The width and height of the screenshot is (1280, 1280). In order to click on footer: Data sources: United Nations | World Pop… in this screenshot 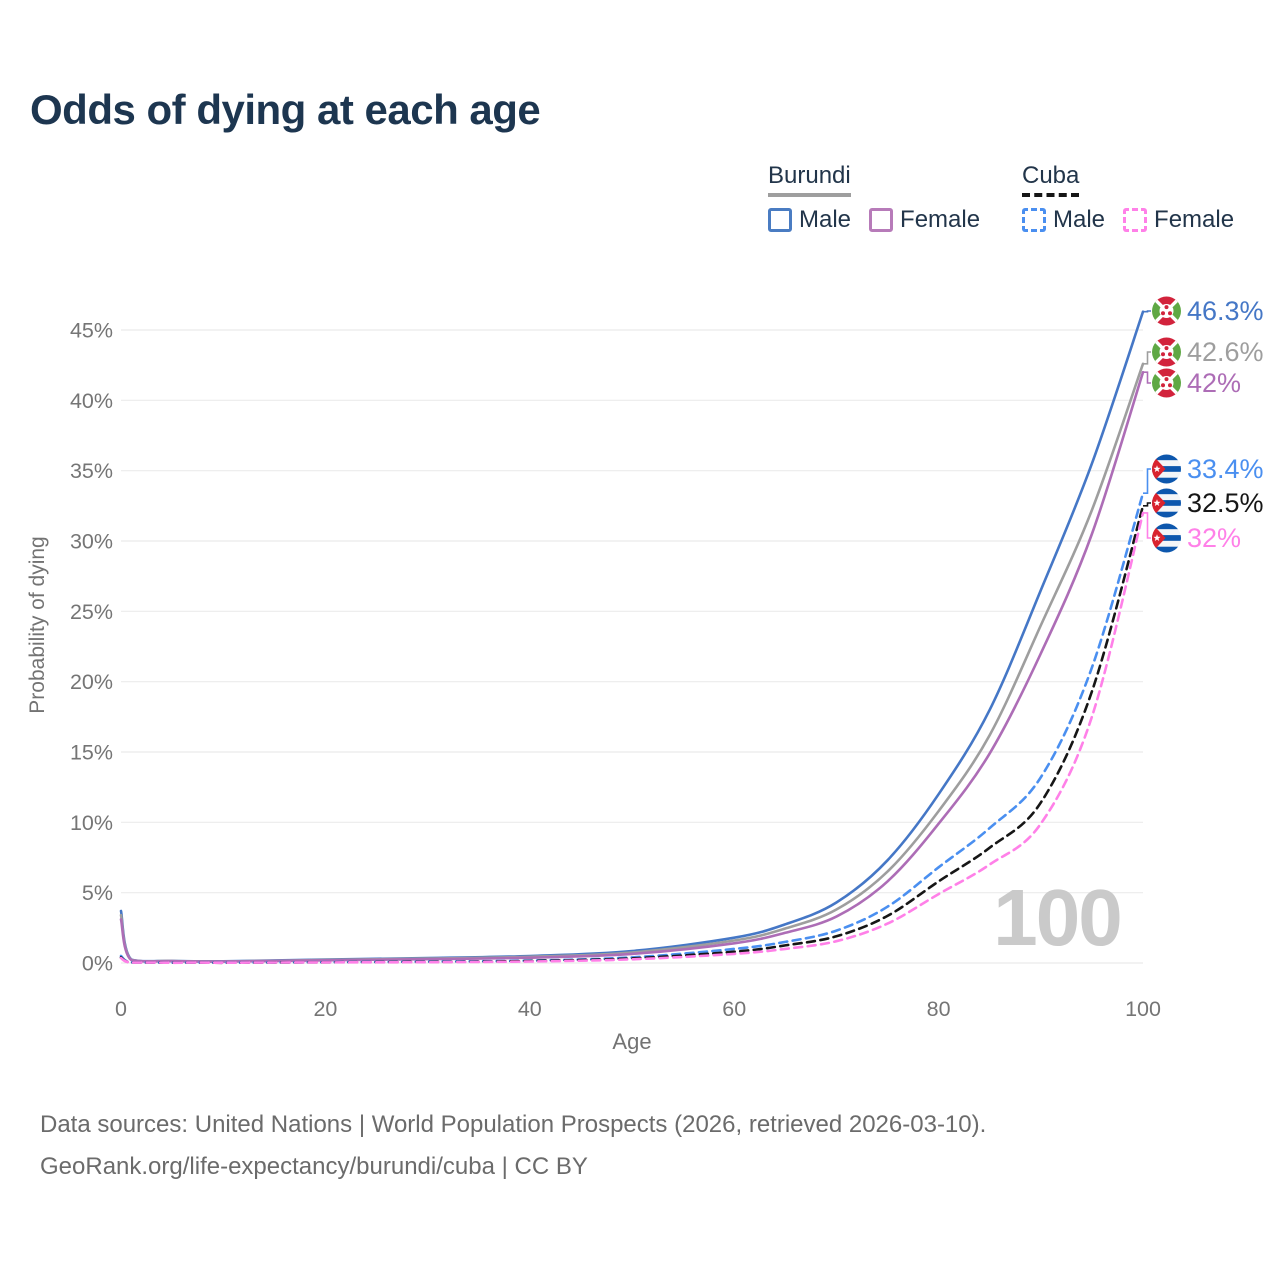, I will do `click(640, 1146)`.